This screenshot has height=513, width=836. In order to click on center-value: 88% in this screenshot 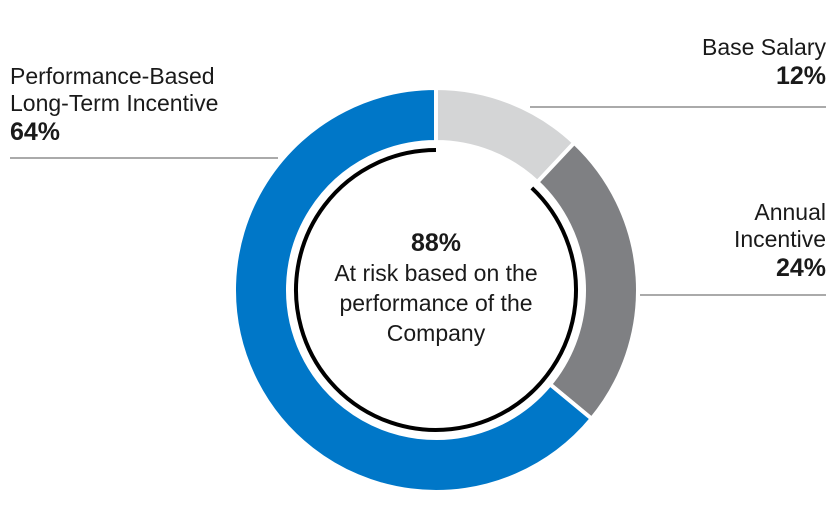, I will do `click(436, 243)`.